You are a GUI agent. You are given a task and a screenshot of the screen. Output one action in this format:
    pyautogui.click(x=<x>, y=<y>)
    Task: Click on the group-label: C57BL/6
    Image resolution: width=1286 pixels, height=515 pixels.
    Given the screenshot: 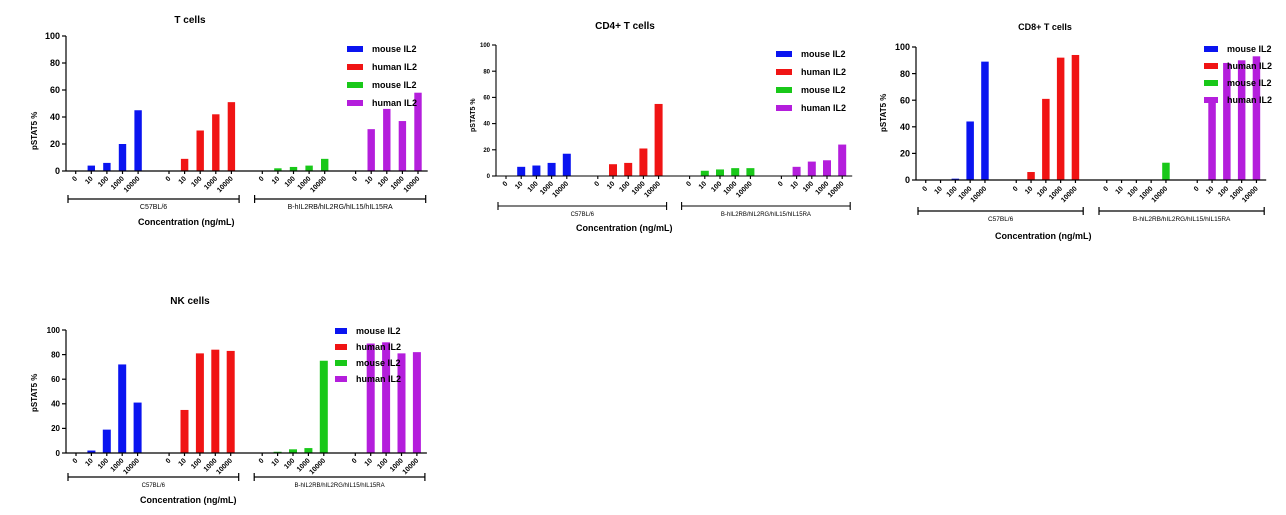 What is the action you would take?
    pyautogui.click(x=154, y=486)
    